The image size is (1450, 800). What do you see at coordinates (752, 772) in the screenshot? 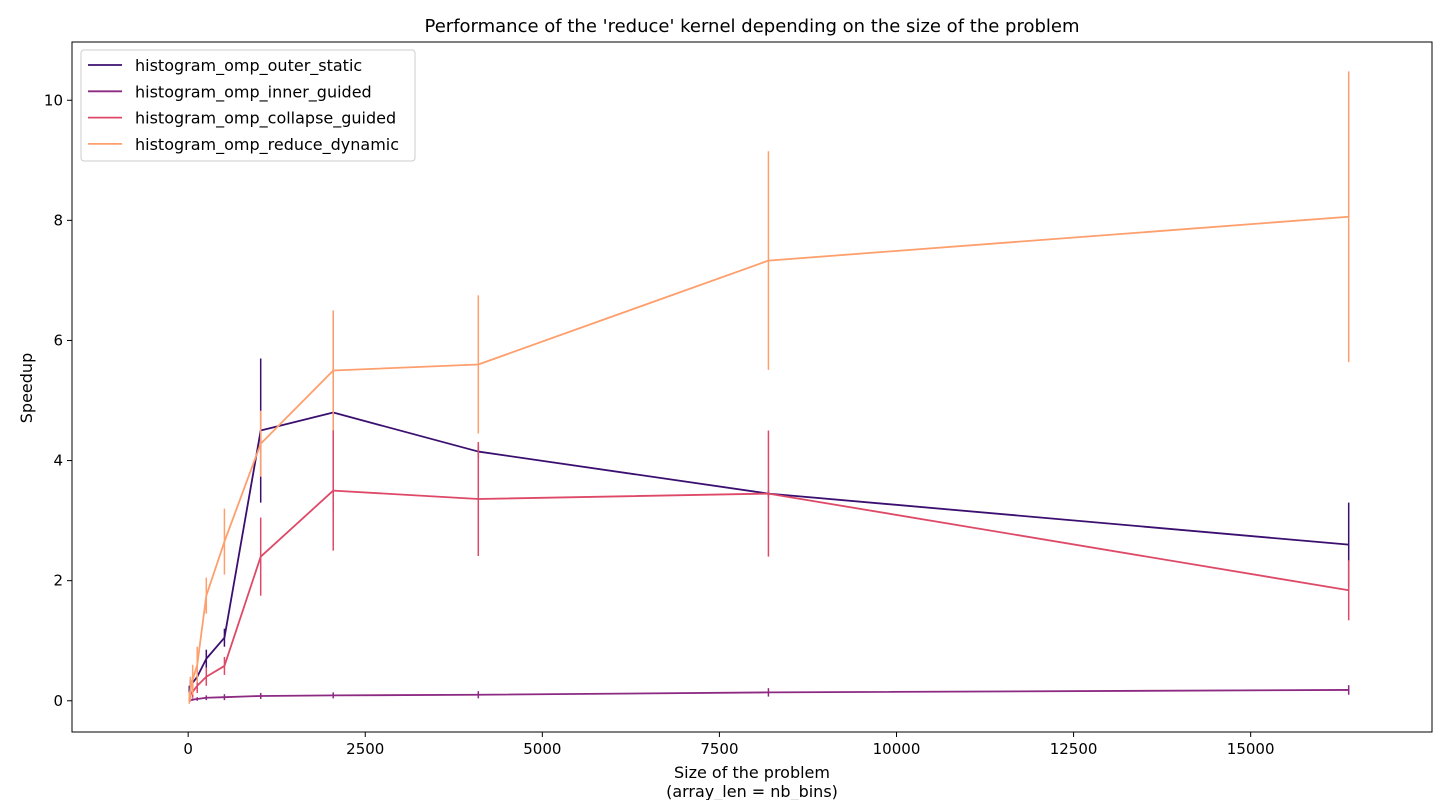
I see `x-axis-label: Size of the problem` at bounding box center [752, 772].